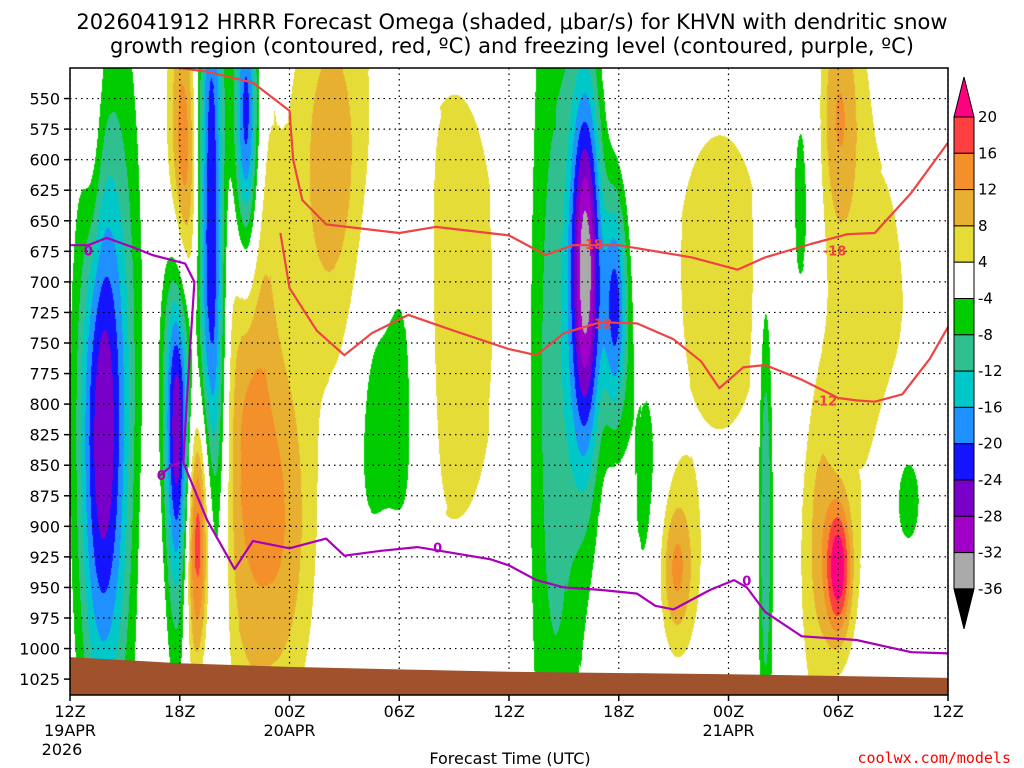 The width and height of the screenshot is (1024, 768). What do you see at coordinates (509, 758) in the screenshot?
I see `x-axis-label: Forecast Time (UTC)` at bounding box center [509, 758].